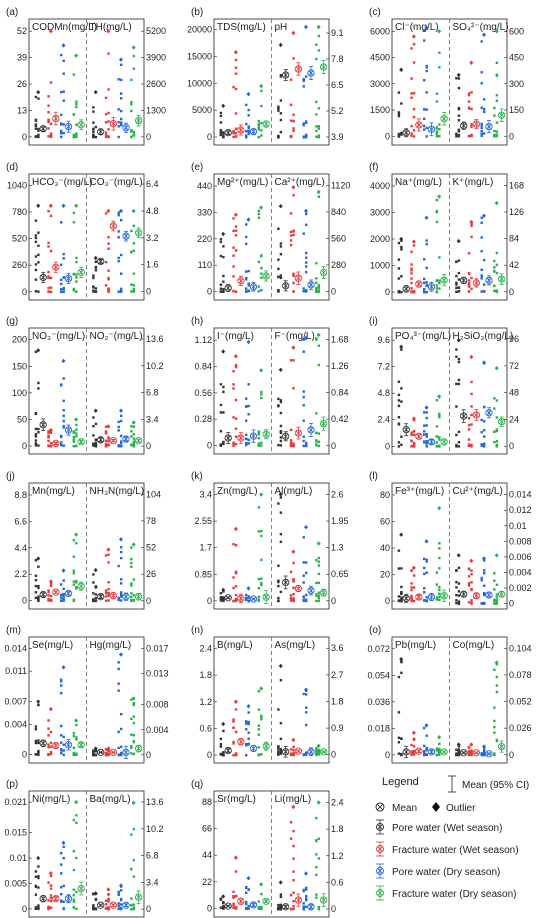 Image resolution: width=550 pixels, height=918 pixels. What do you see at coordinates (20, 548) in the screenshot?
I see `y-tick-label-left: 4.4` at bounding box center [20, 548].